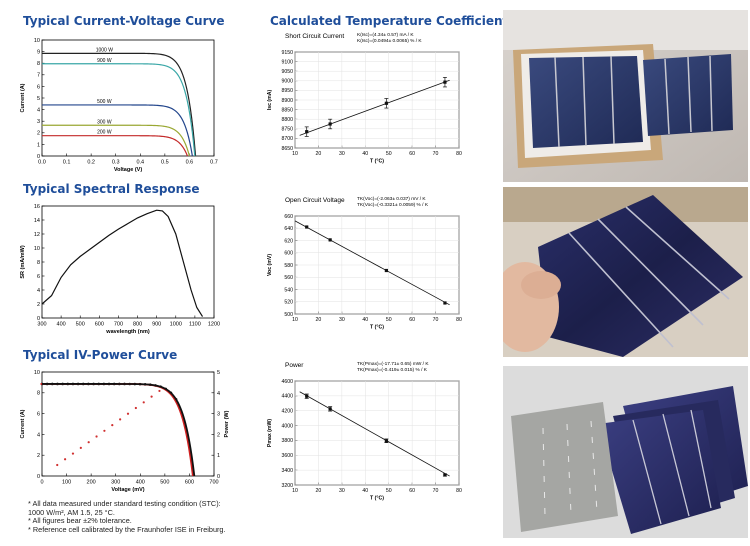 The height and width of the screenshot is (546, 750). Describe the element at coordinates (287, 426) in the screenshot. I see `y-tick-label: 4000` at that location.